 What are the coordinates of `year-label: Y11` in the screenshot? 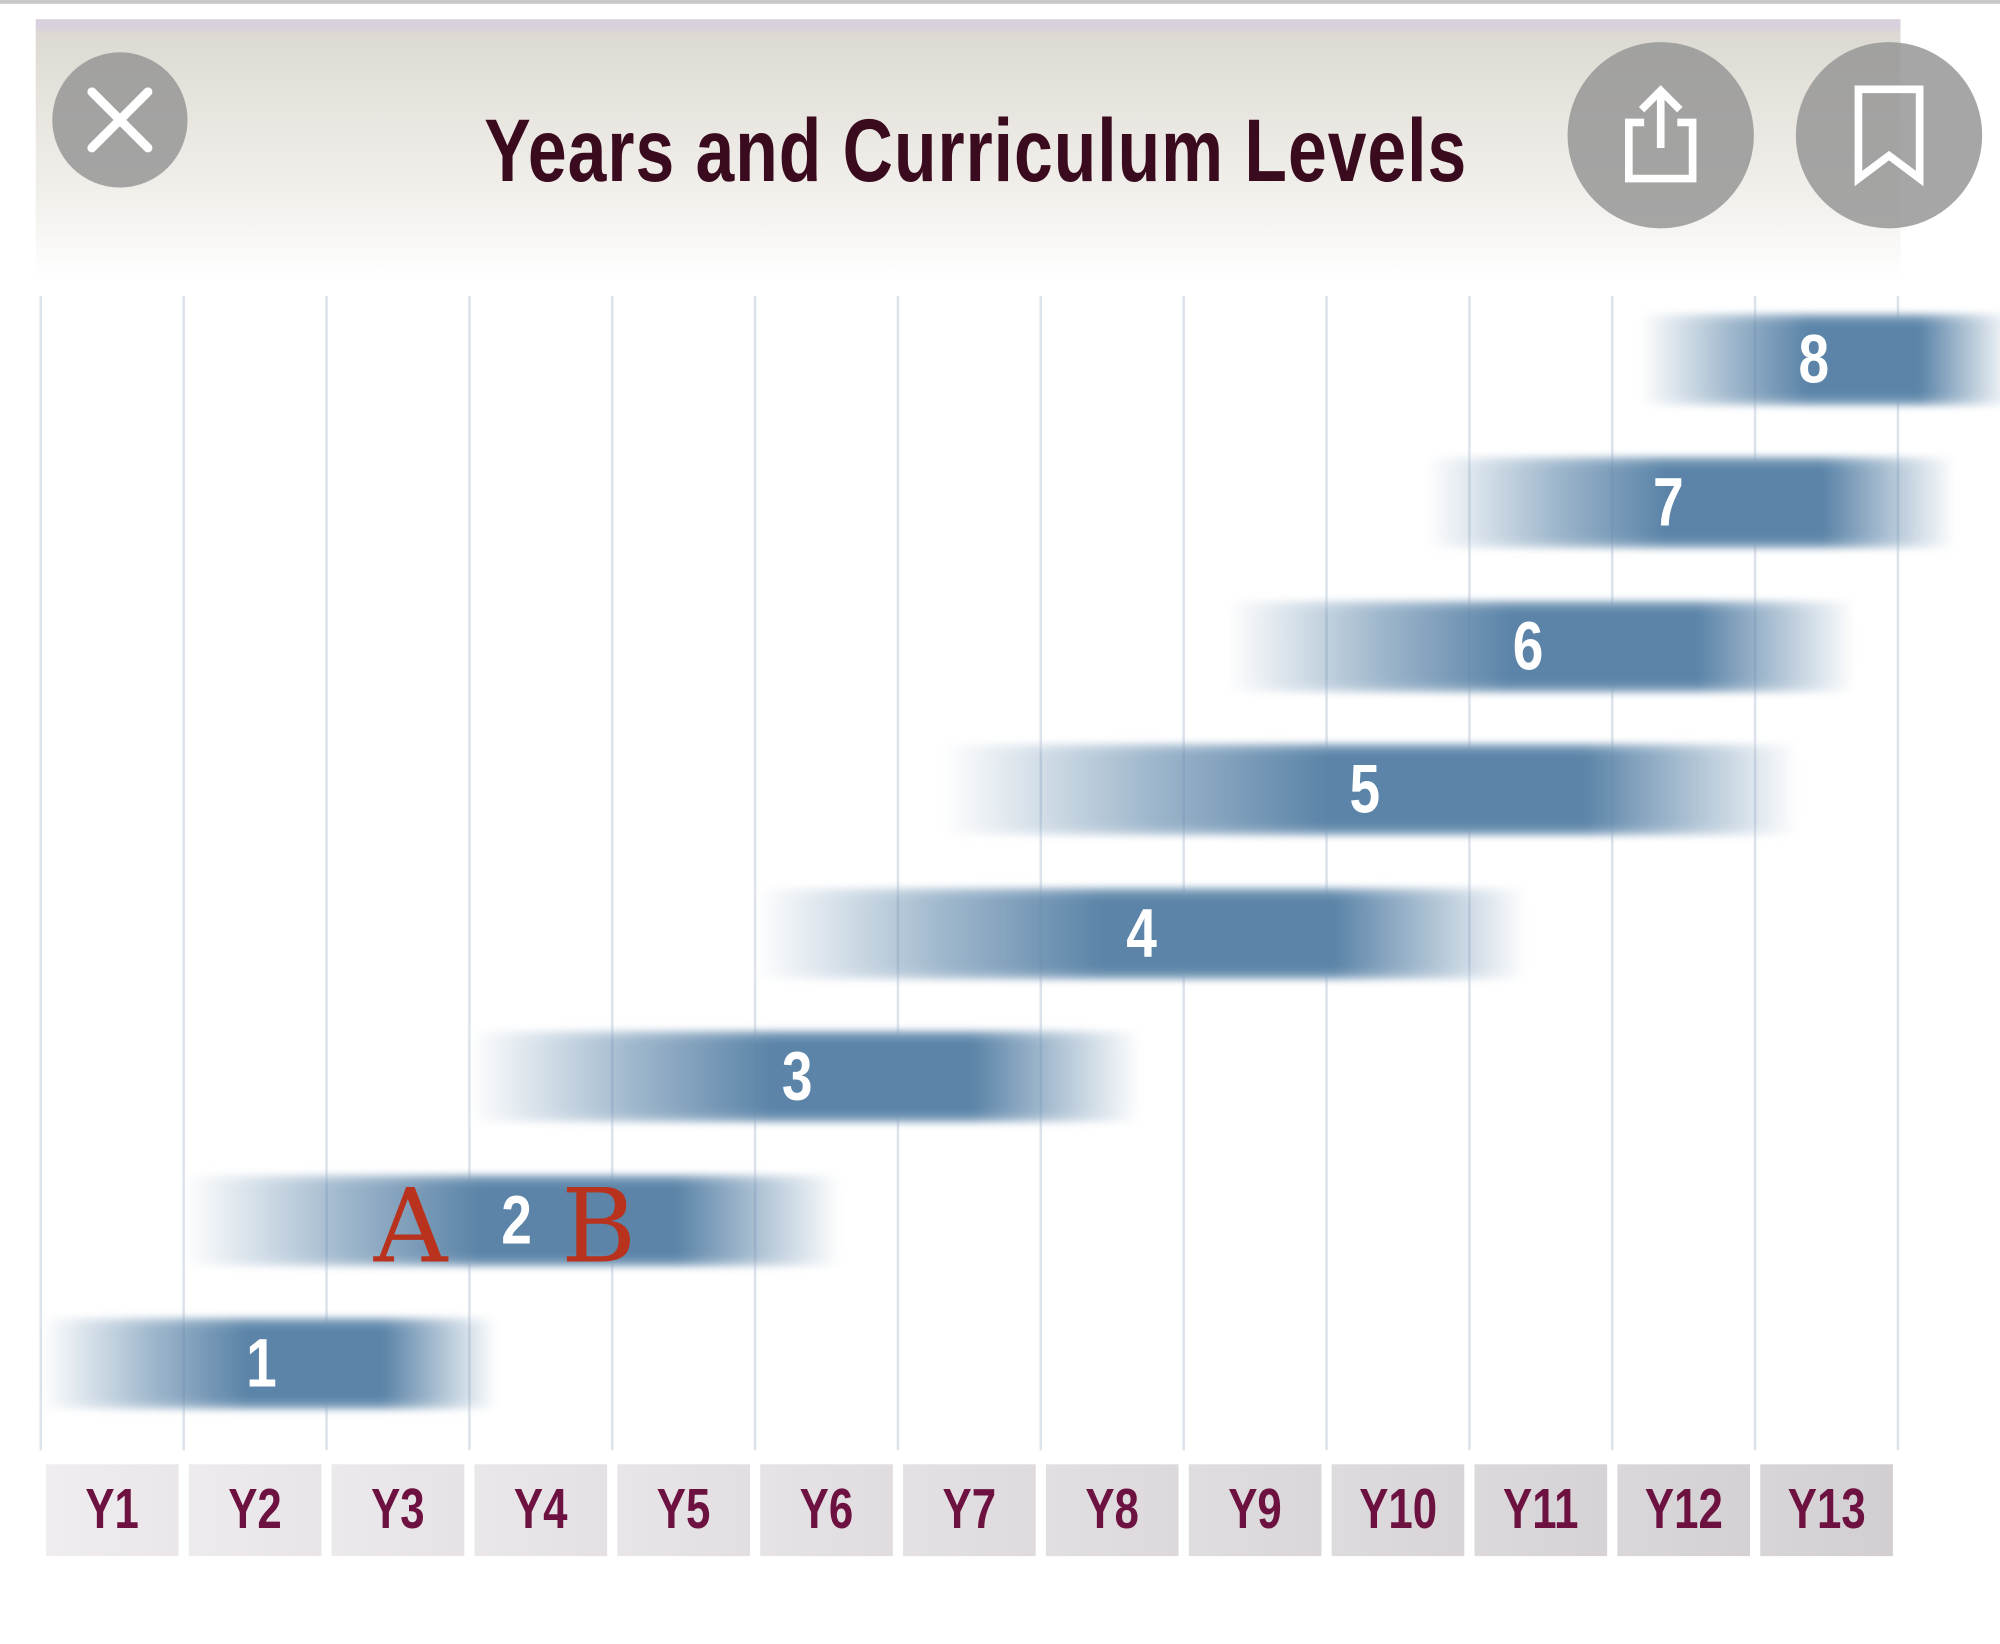 It's located at (1541, 1510).